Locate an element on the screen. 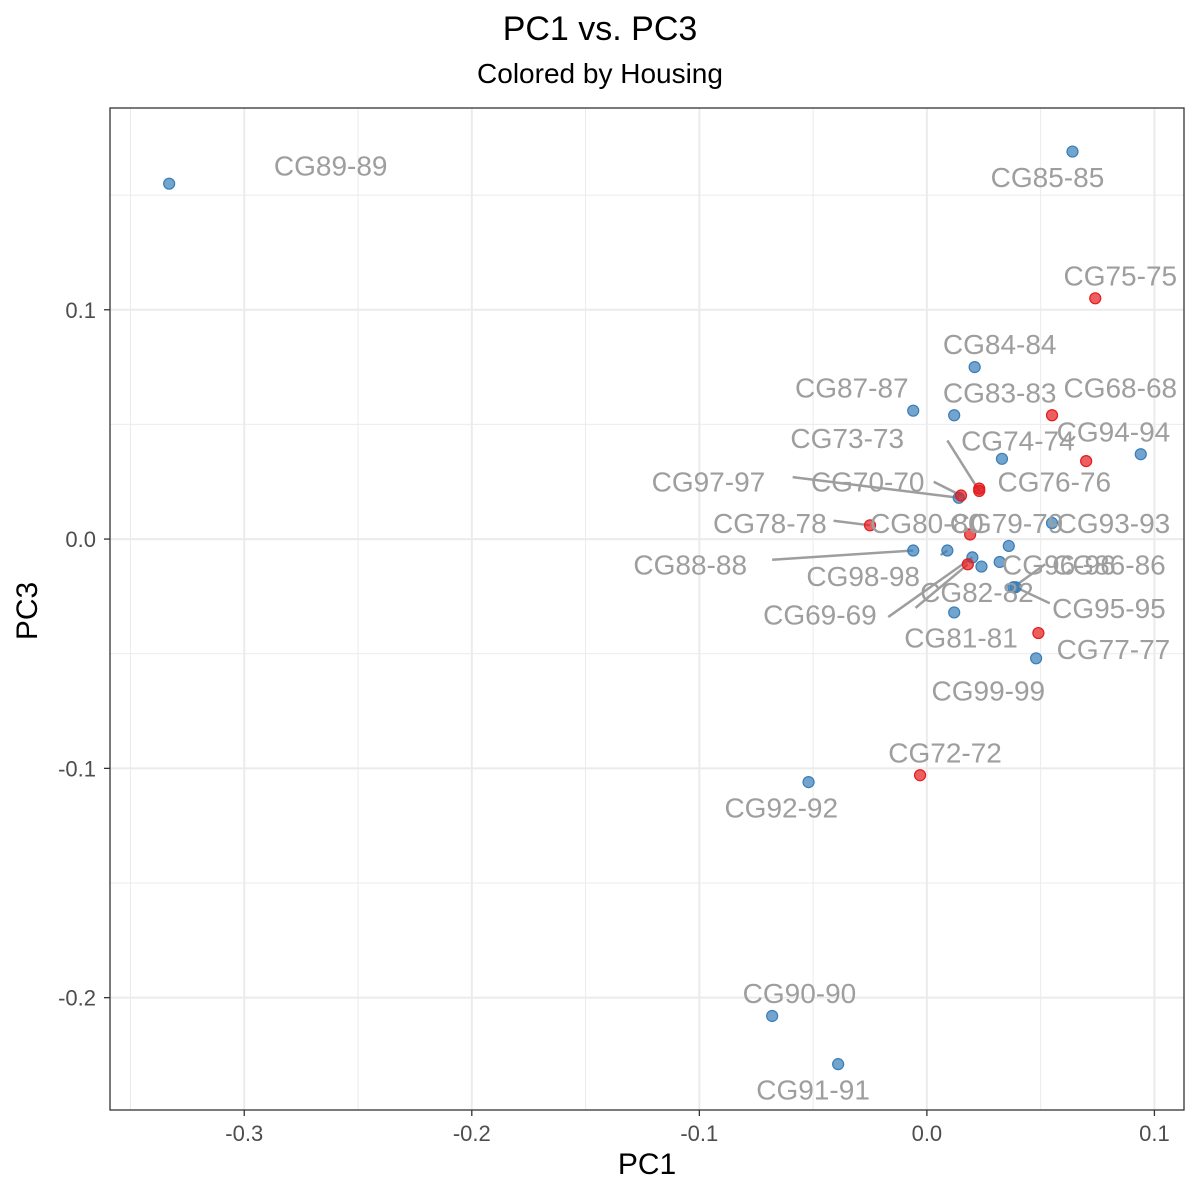 The image size is (1200, 1200). point-label: CG72-72 is located at coordinates (945, 752).